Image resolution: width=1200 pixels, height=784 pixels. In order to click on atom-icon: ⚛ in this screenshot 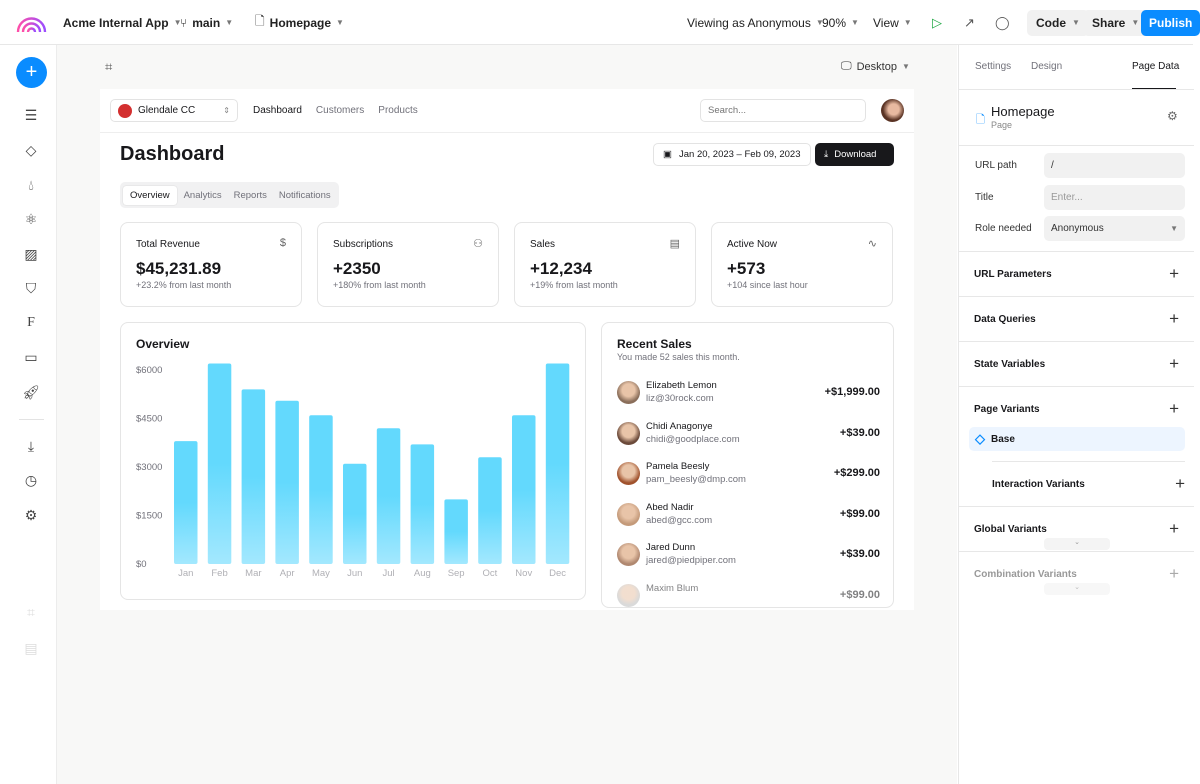, I will do `click(31, 218)`.